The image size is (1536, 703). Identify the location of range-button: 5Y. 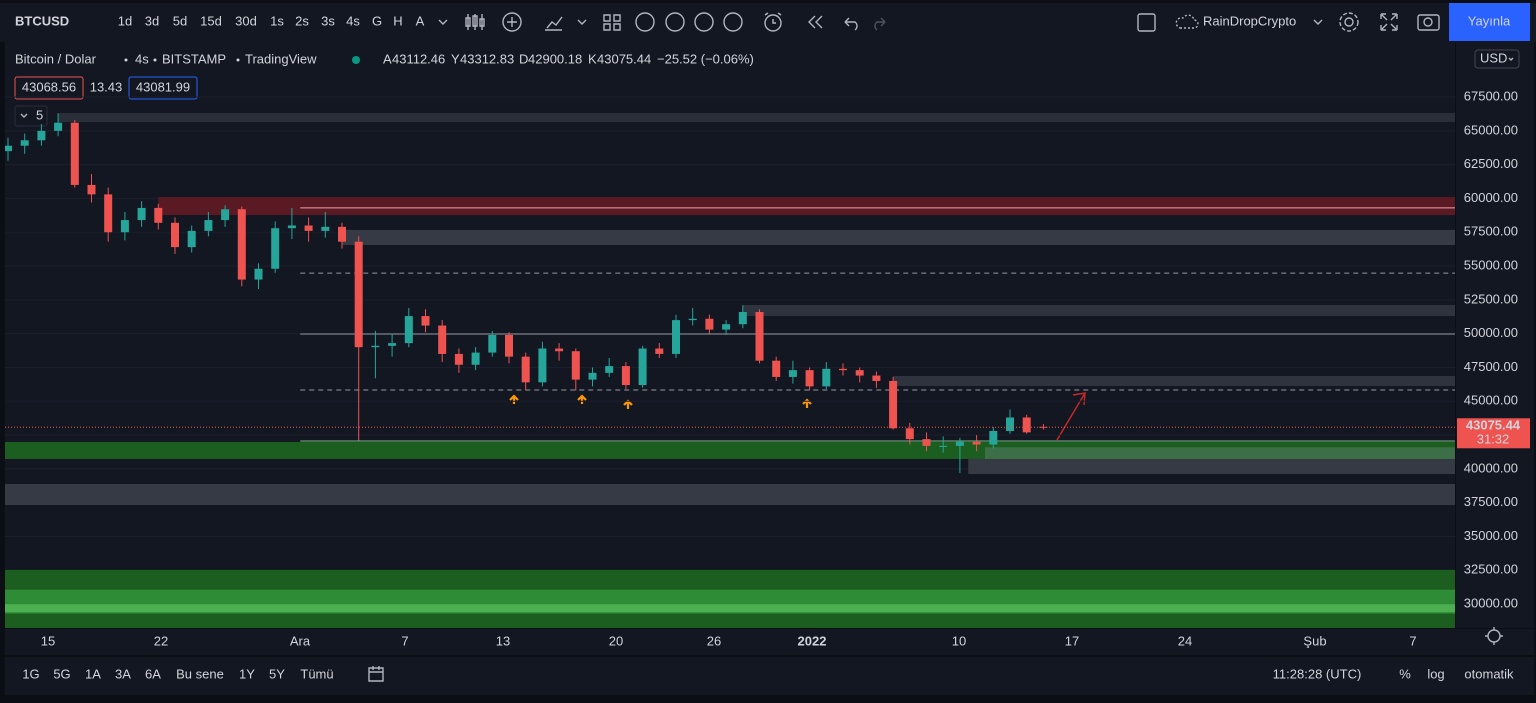
(277, 673).